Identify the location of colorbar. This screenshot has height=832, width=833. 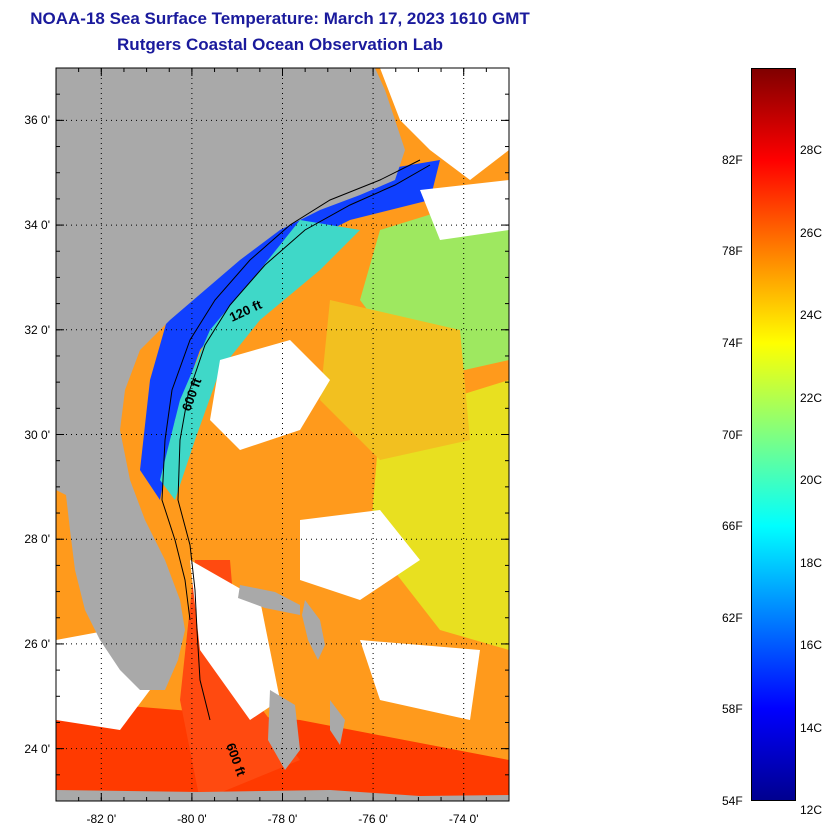
(773, 434).